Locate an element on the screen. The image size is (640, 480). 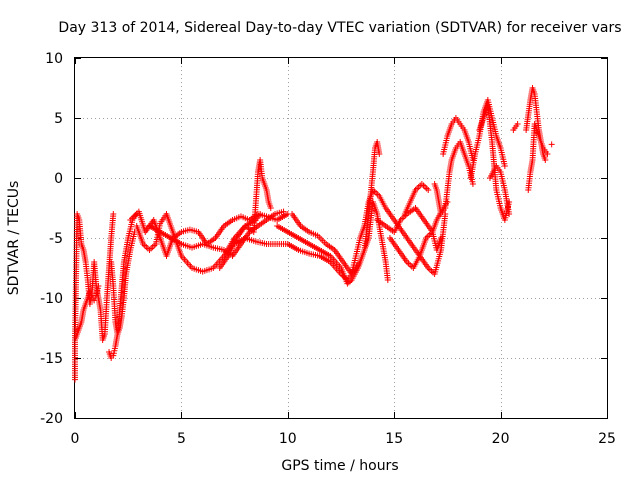
y-axis-label: SDTVAR / TECUs is located at coordinates (14, 238).